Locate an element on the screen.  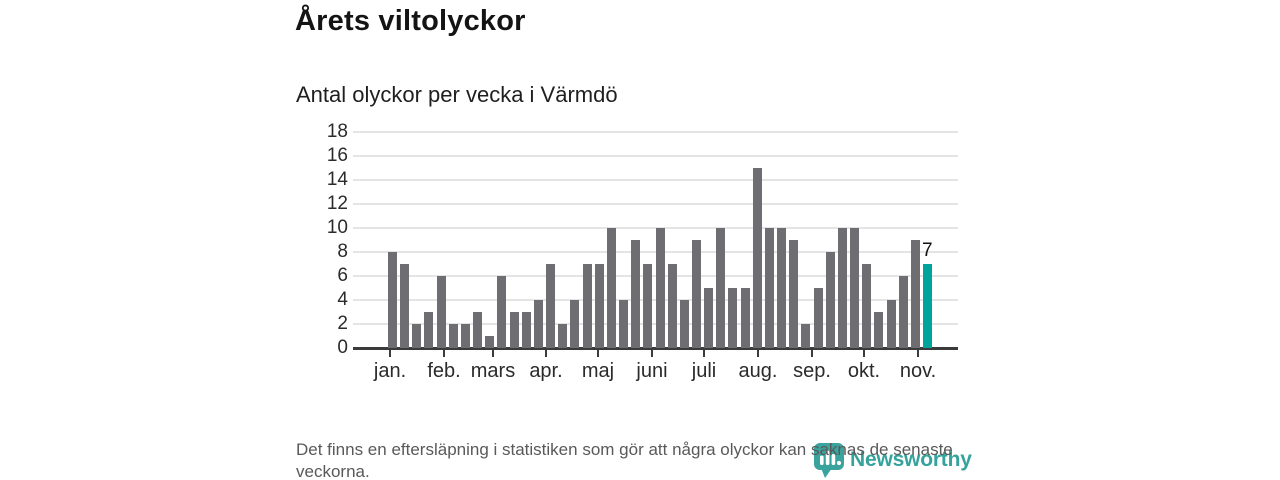
x-axis-month-label: okt. is located at coordinates (864, 371).